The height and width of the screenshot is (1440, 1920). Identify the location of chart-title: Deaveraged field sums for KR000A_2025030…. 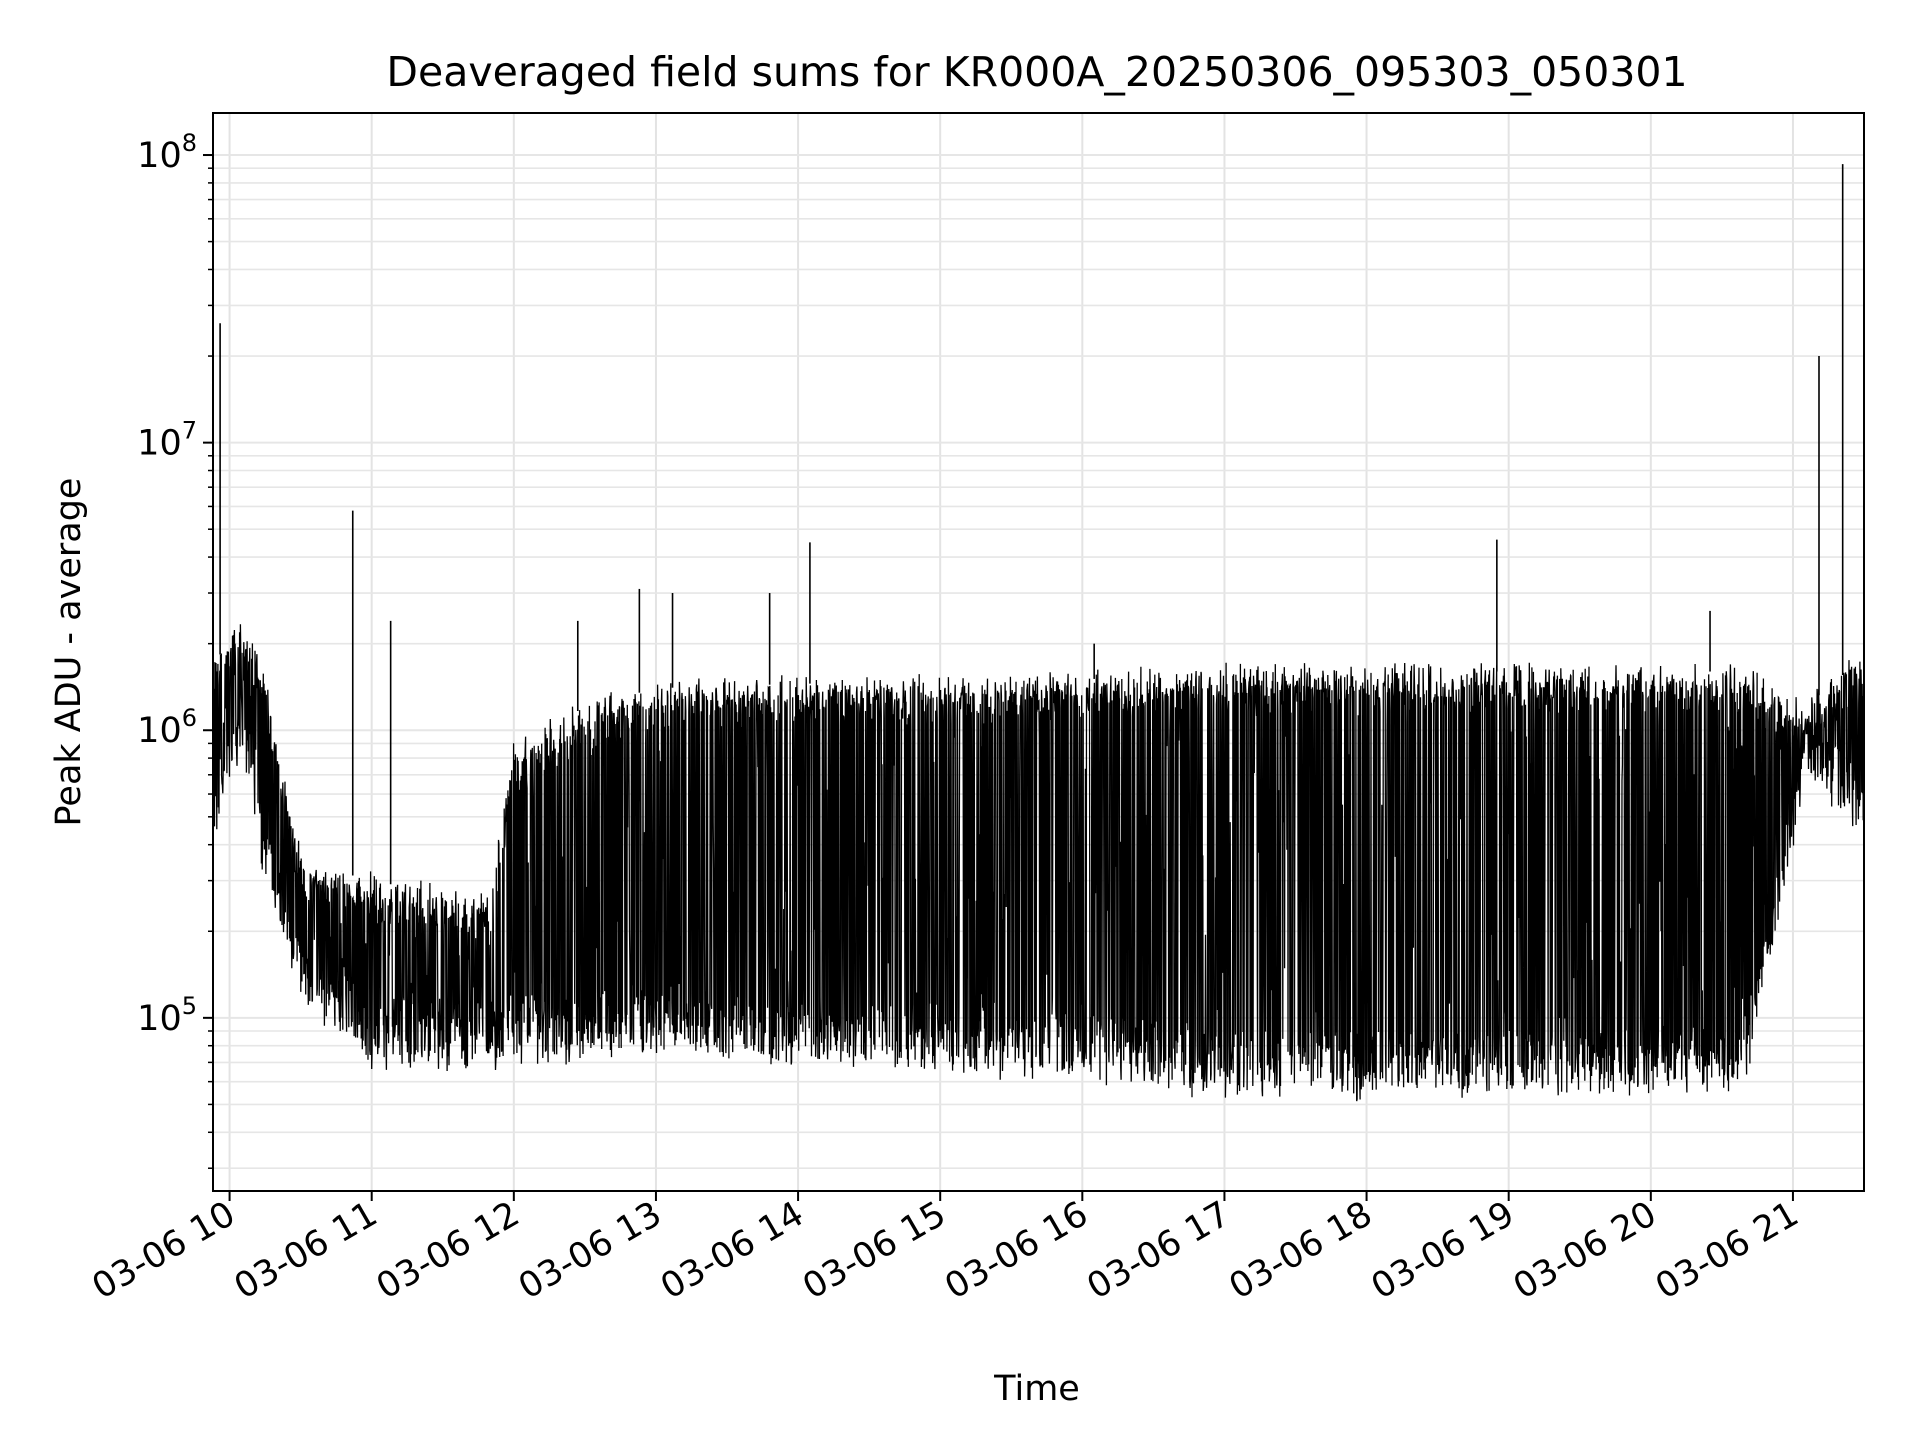
(1036, 72).